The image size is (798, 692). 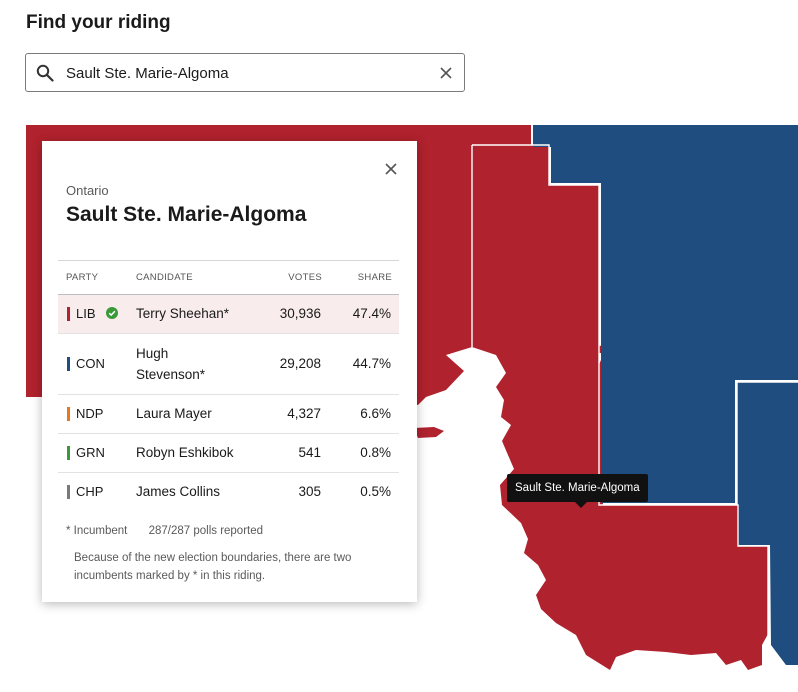 What do you see at coordinates (577, 491) in the screenshot?
I see `map-riding-tooltip: Sault Ste. Marie-Algoma` at bounding box center [577, 491].